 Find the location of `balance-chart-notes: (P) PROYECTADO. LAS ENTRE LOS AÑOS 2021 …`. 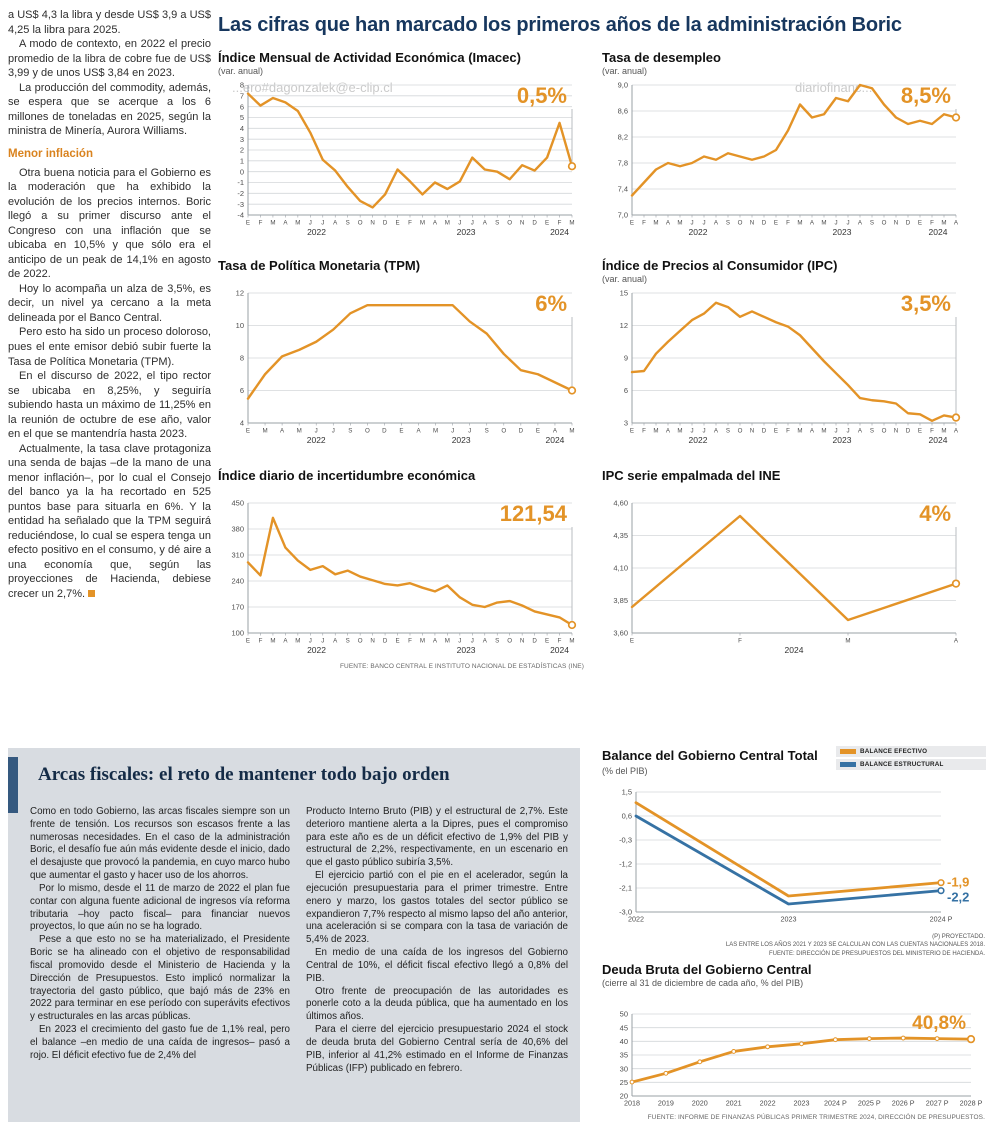

balance-chart-notes: (P) PROYECTADO. LAS ENTRE LOS AÑOS 2021 … is located at coordinates (793, 945).